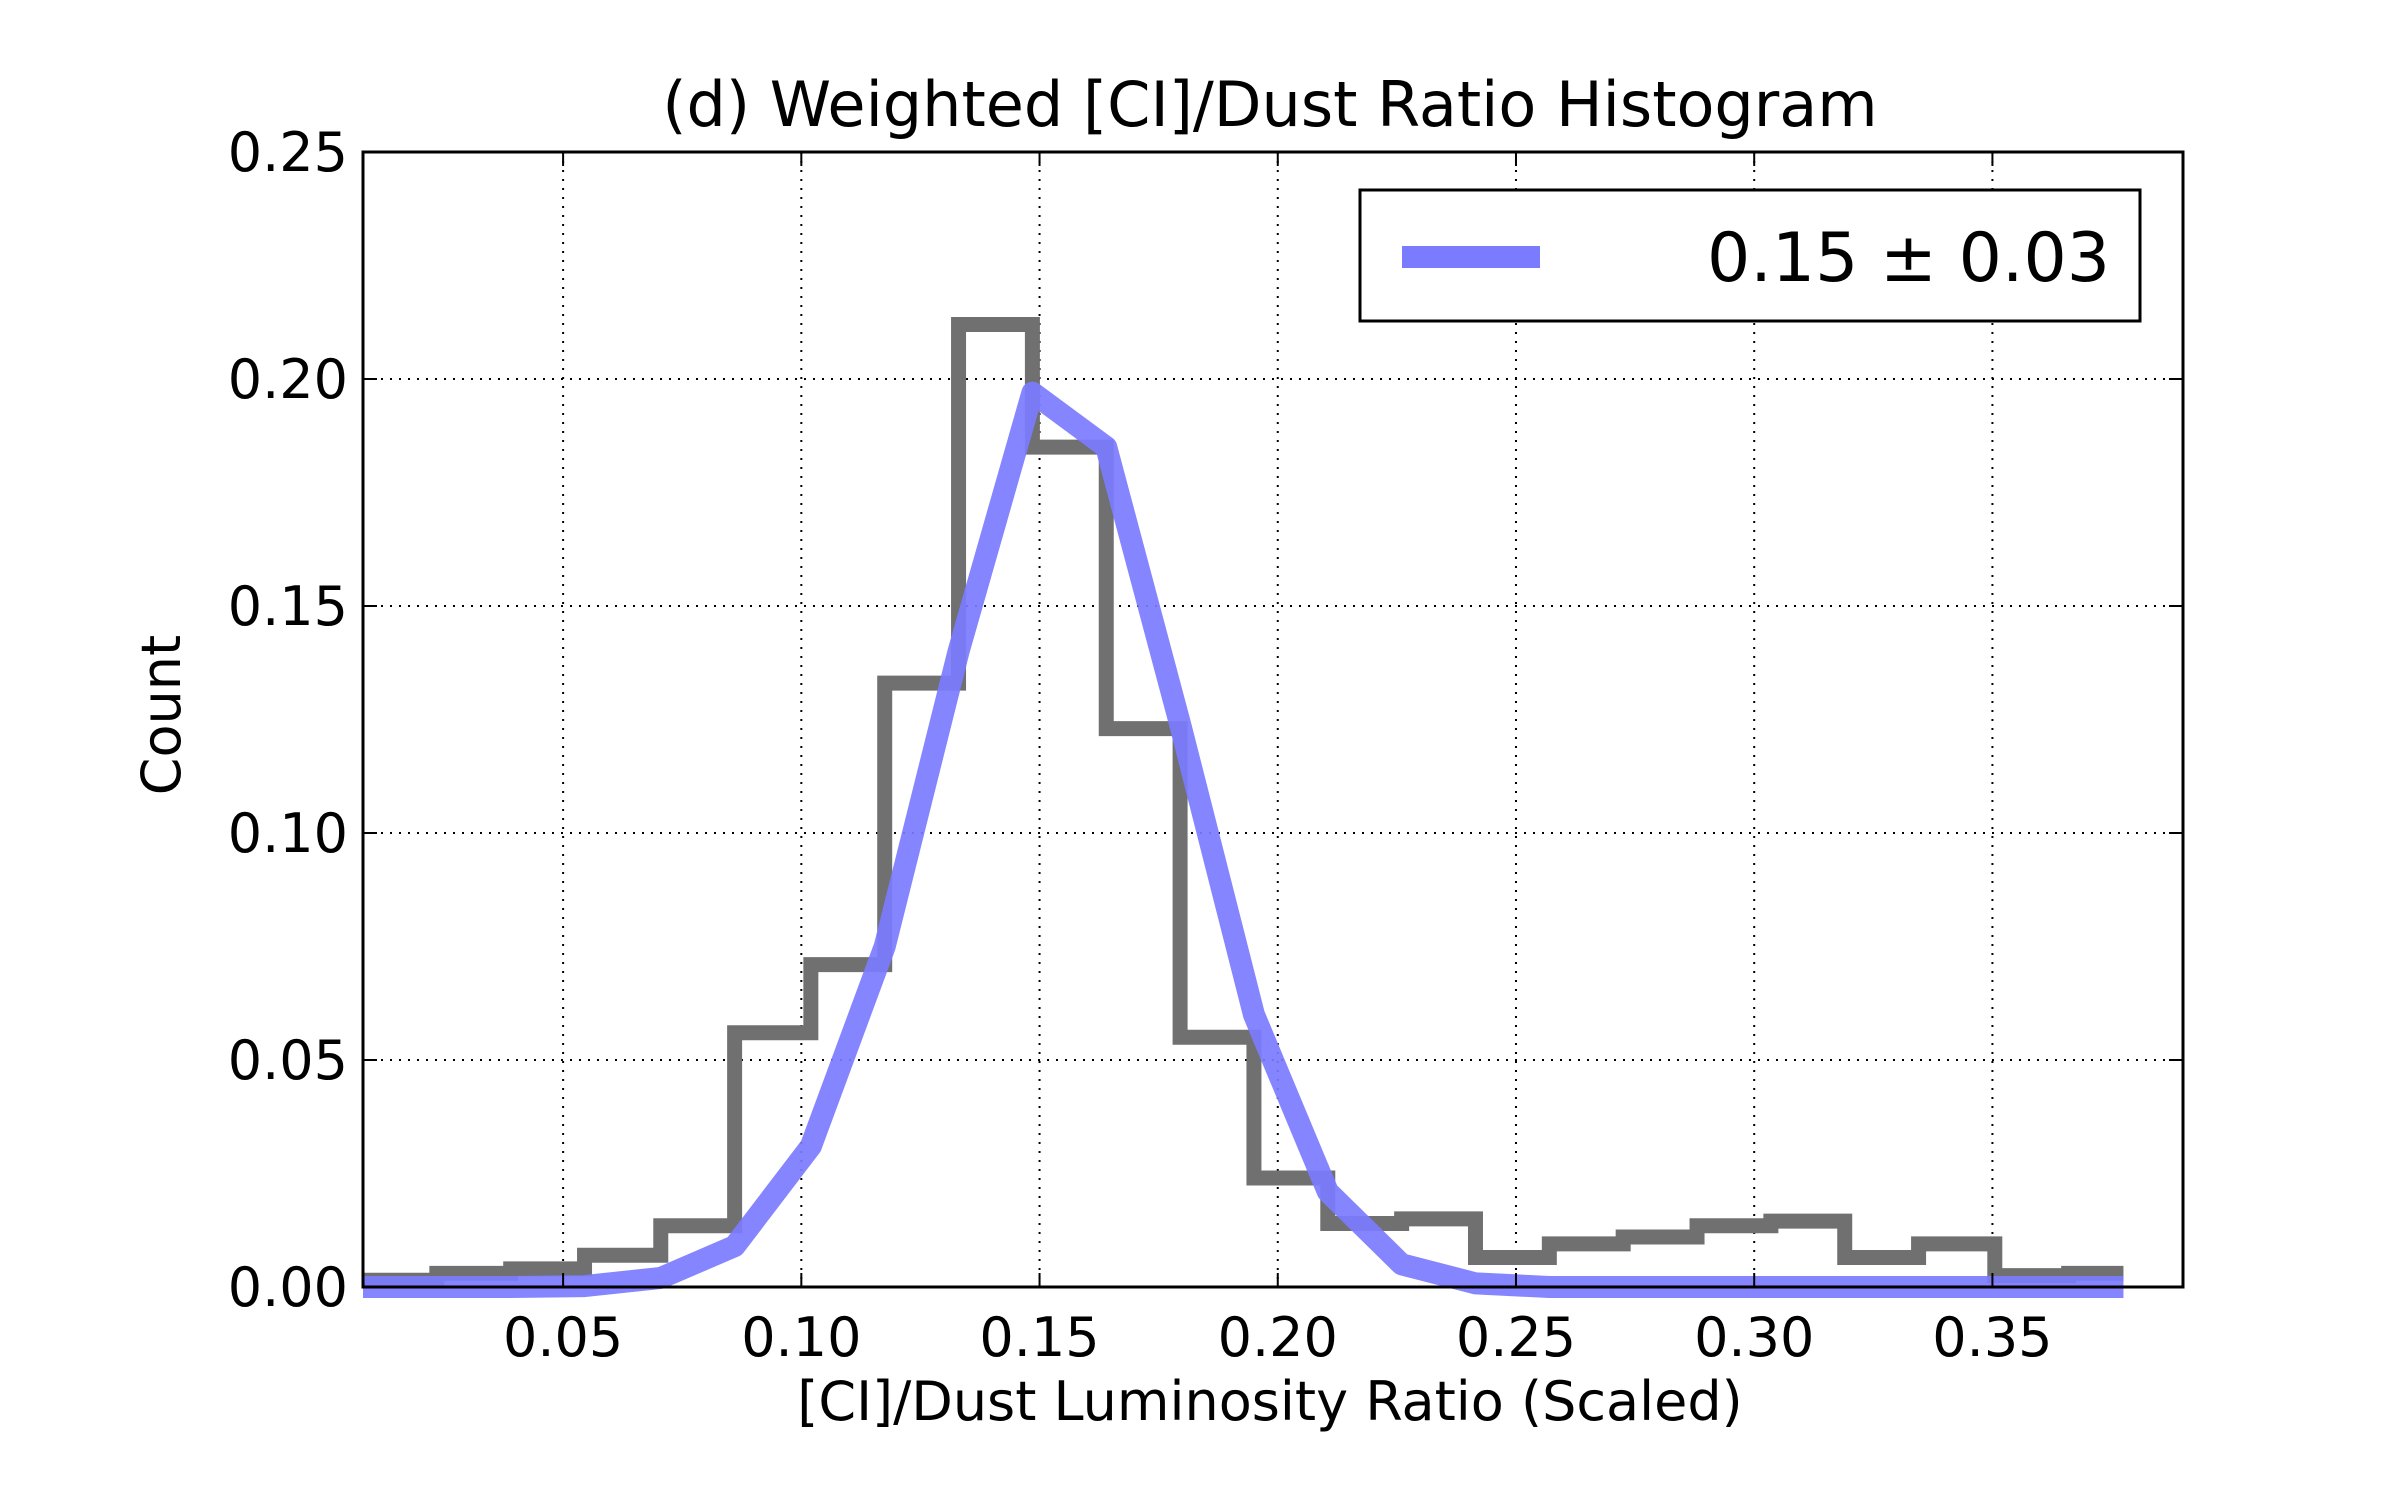 This screenshot has width=2400, height=1500. Describe the element at coordinates (1516, 1337) in the screenshot. I see `x-tick-label: 0.25` at that location.